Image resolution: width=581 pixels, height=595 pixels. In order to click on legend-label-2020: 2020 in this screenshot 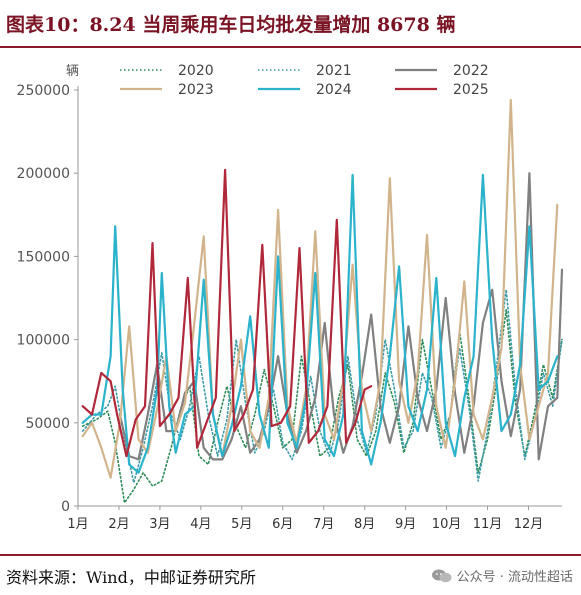, I will do `click(196, 71)`.